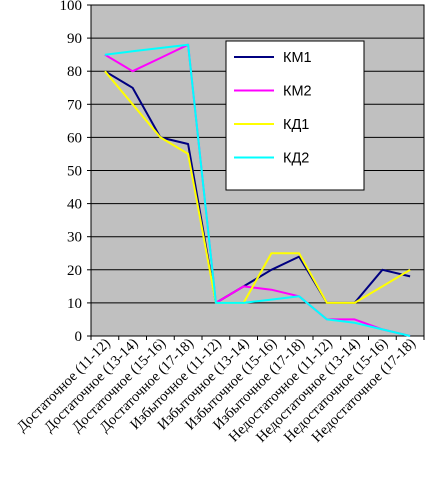  I want to click on legend-label: КД2, so click(296, 159).